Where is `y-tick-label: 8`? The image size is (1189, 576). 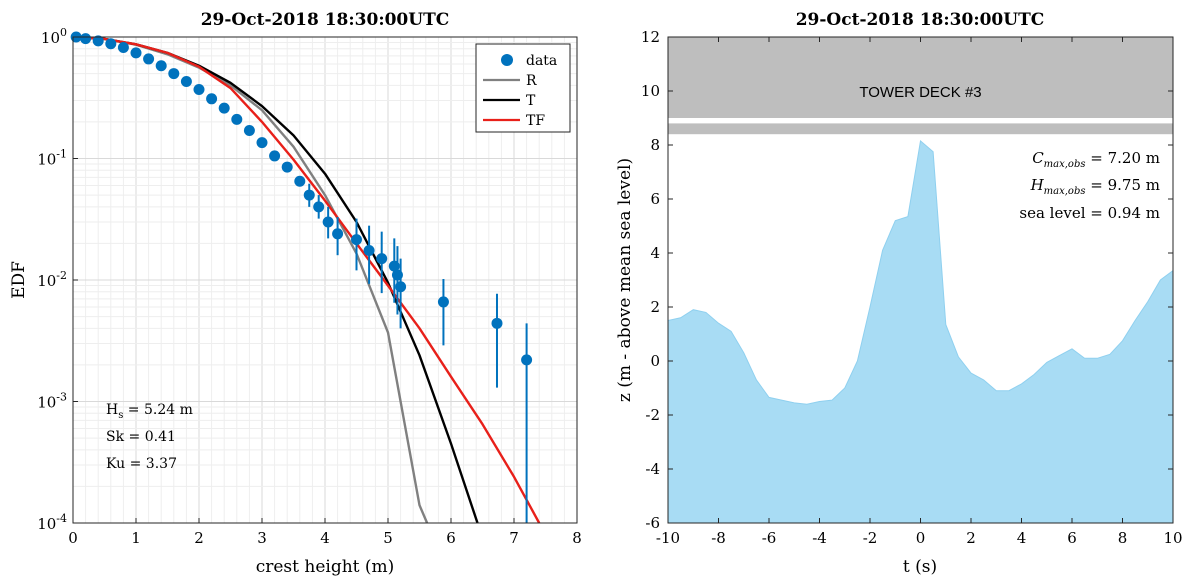
y-tick-label: 8 is located at coordinates (655, 145).